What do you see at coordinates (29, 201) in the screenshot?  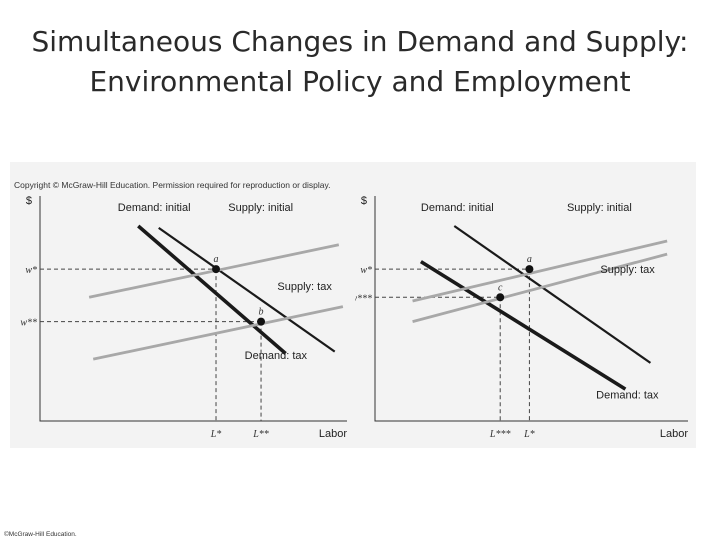 I see `chart-1-y-axis-label: $` at bounding box center [29, 201].